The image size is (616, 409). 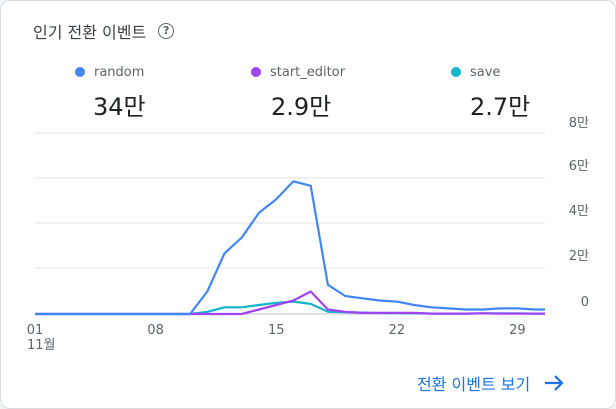 I want to click on card-title: 인기 전환 이벤트, so click(x=90, y=32).